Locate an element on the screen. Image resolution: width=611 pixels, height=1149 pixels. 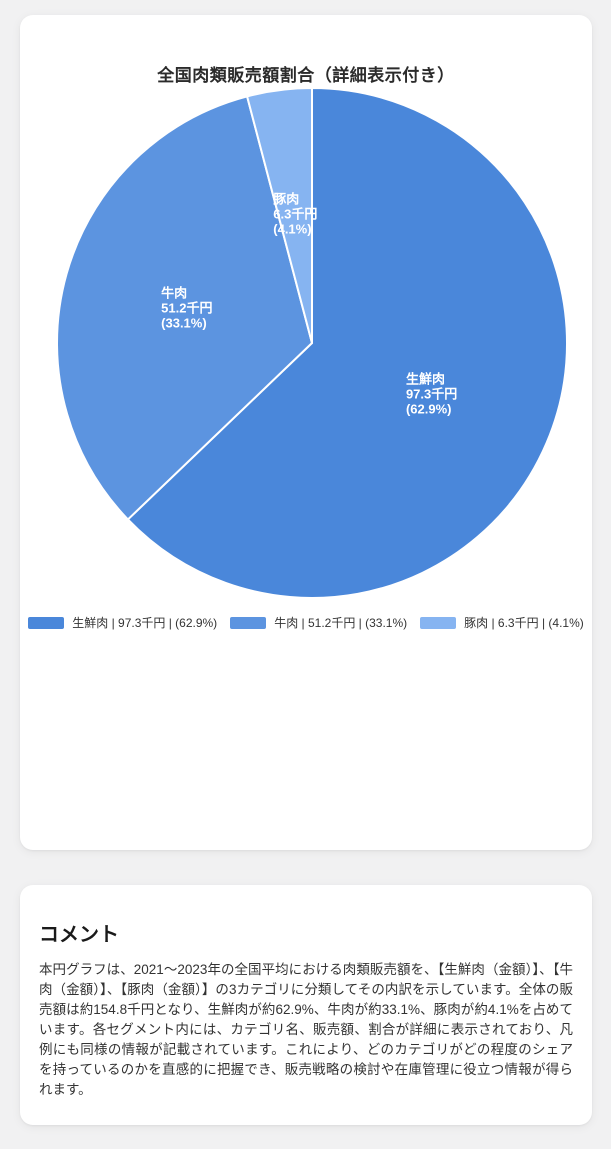
comment-heading: コメント is located at coordinates (79, 935).